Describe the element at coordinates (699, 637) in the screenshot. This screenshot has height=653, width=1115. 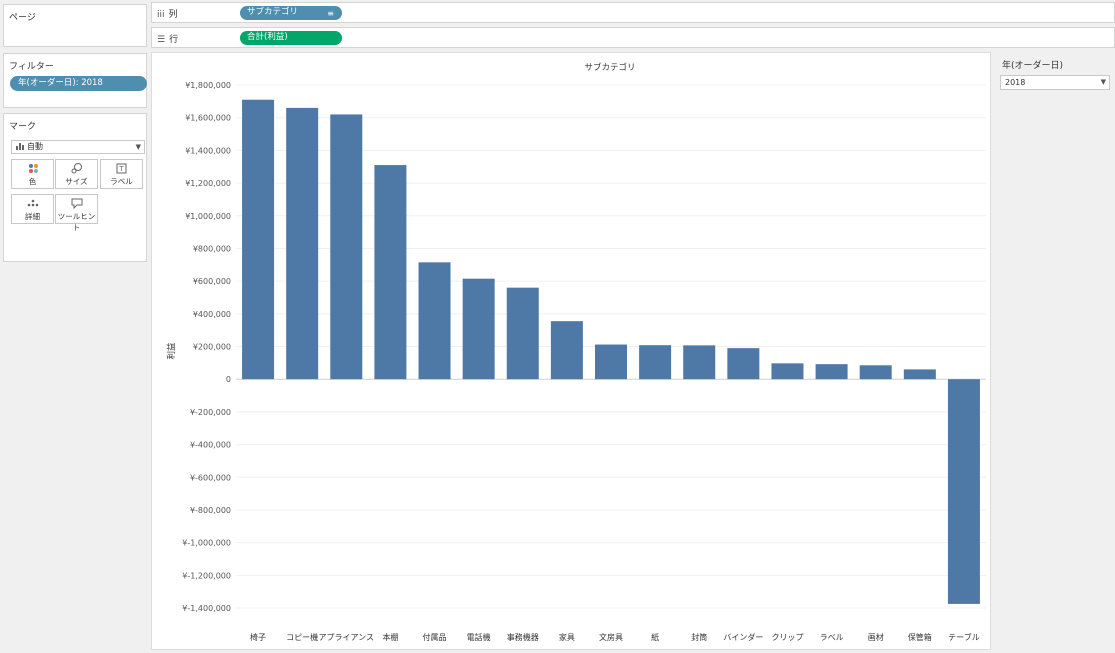
I see `x-category-label: 封筒` at that location.